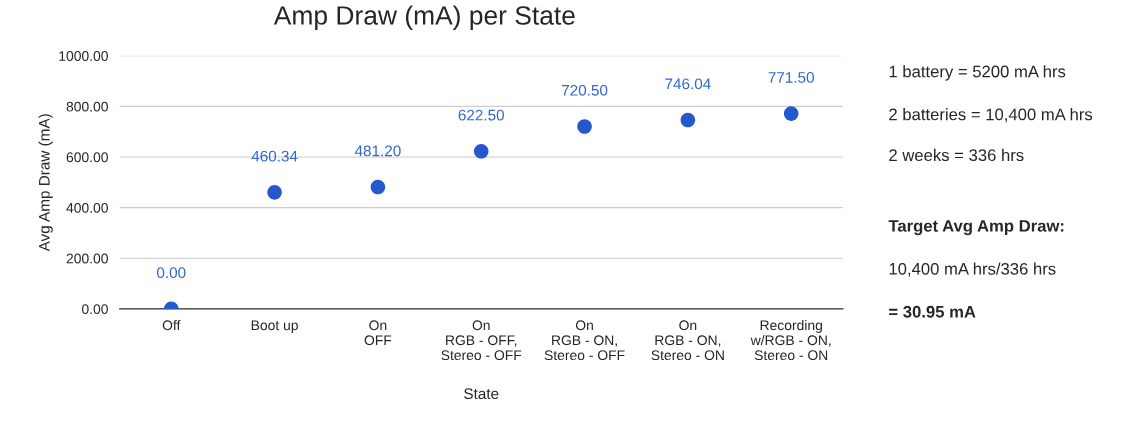 The height and width of the screenshot is (429, 1139). Describe the element at coordinates (171, 273) in the screenshot. I see `data-label: 0.00` at that location.